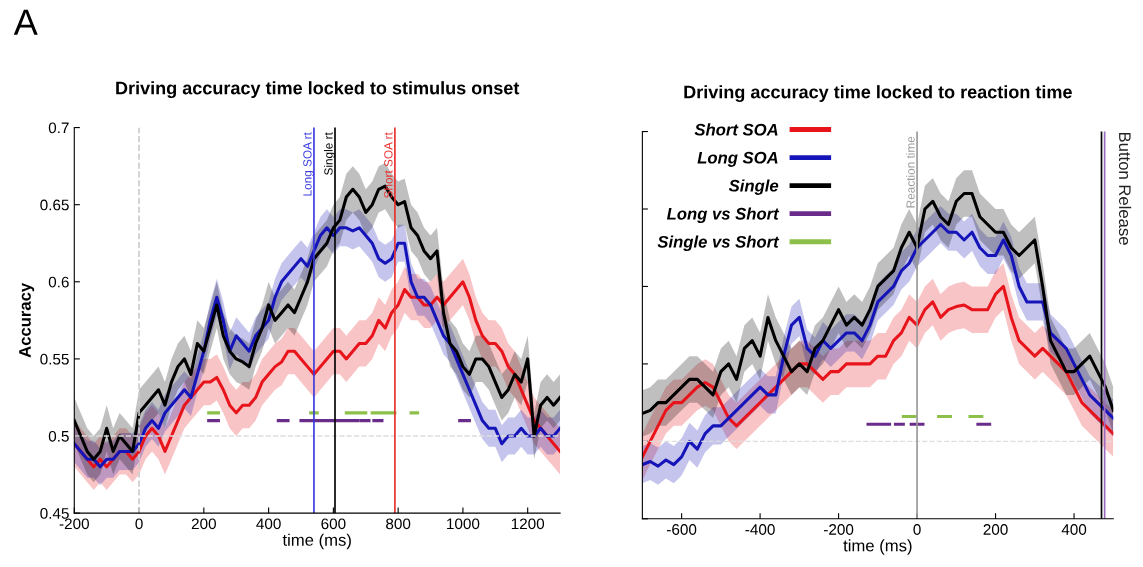  I want to click on chart-title: Driving accuracy time locked to reaction time, so click(878, 94).